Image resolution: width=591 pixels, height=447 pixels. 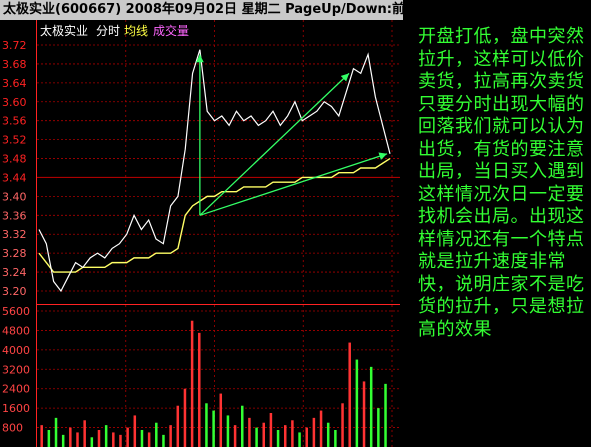 What do you see at coordinates (14, 45) in the screenshot?
I see `price-tick-label: 3.72` at bounding box center [14, 45].